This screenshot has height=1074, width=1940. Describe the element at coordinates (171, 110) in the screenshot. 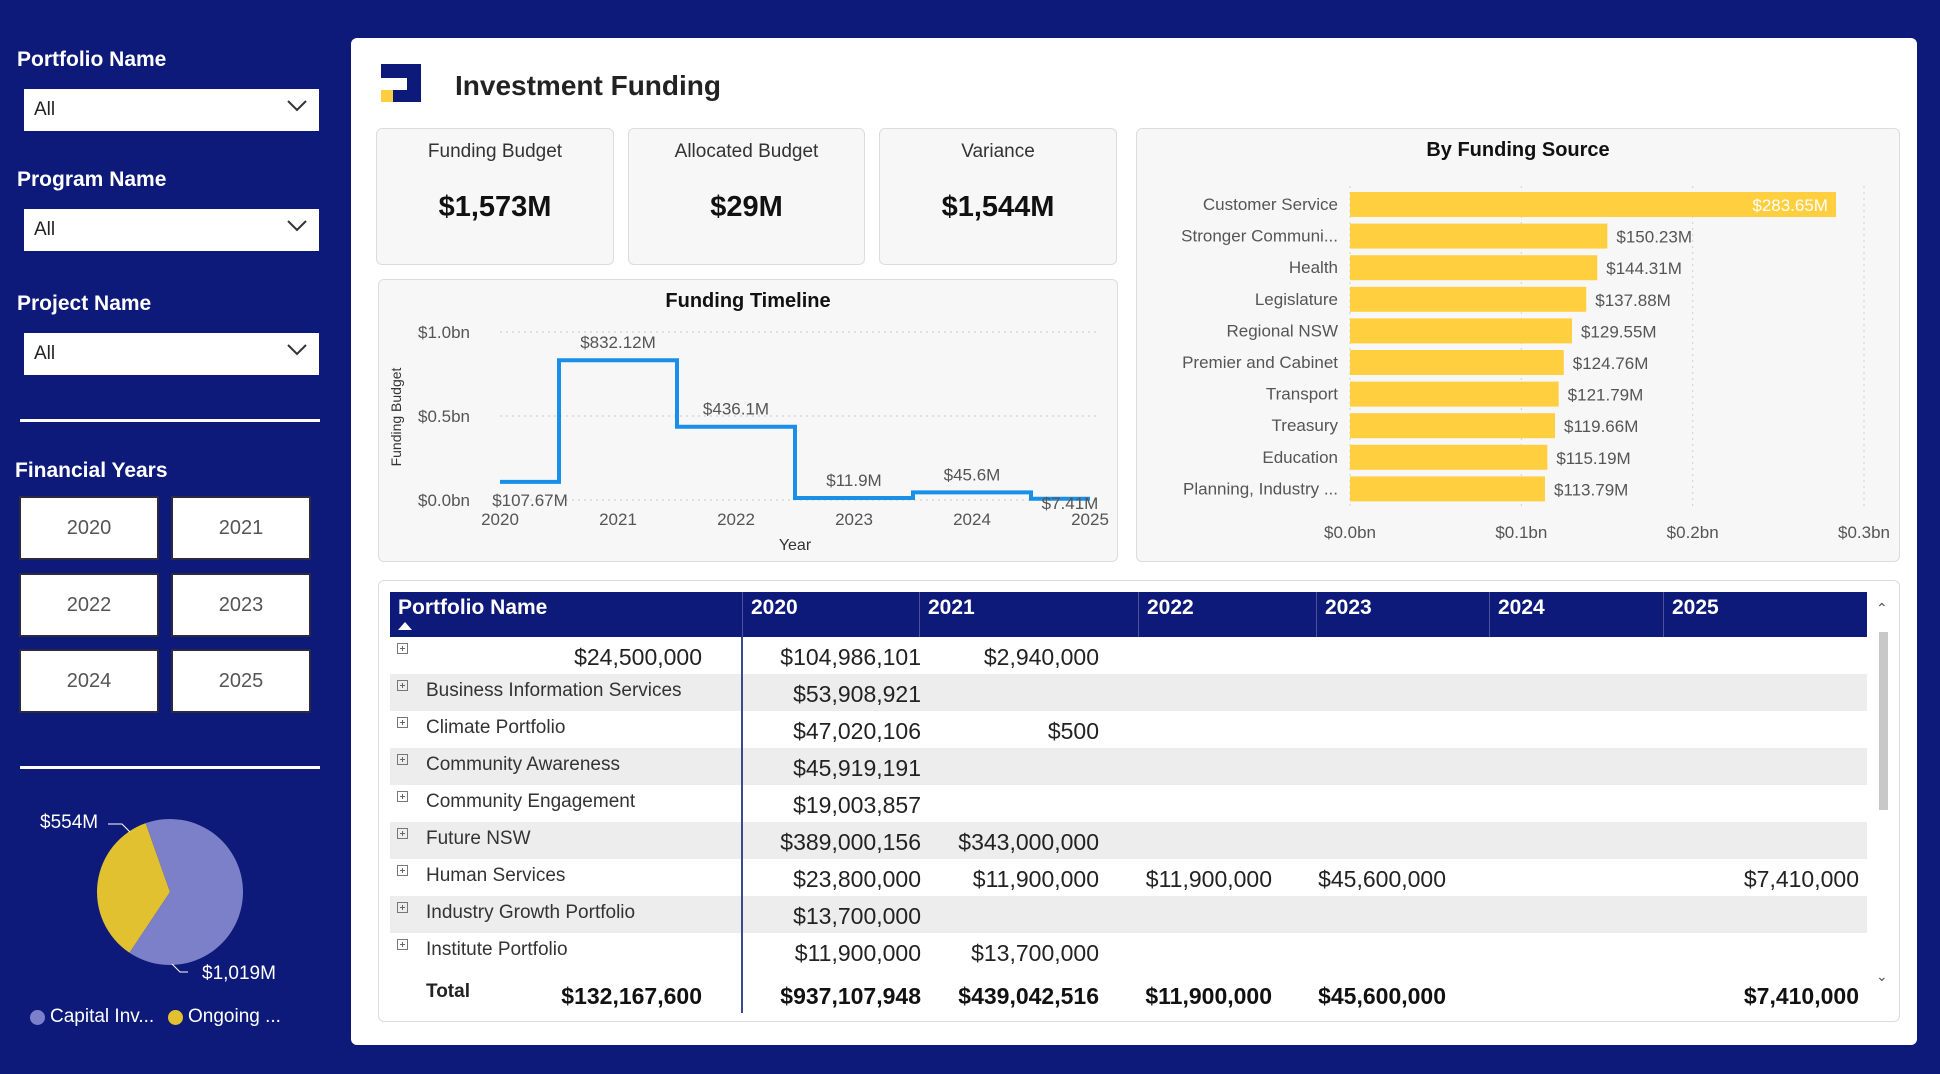

I see `portfolio-dropdown: All` at that location.